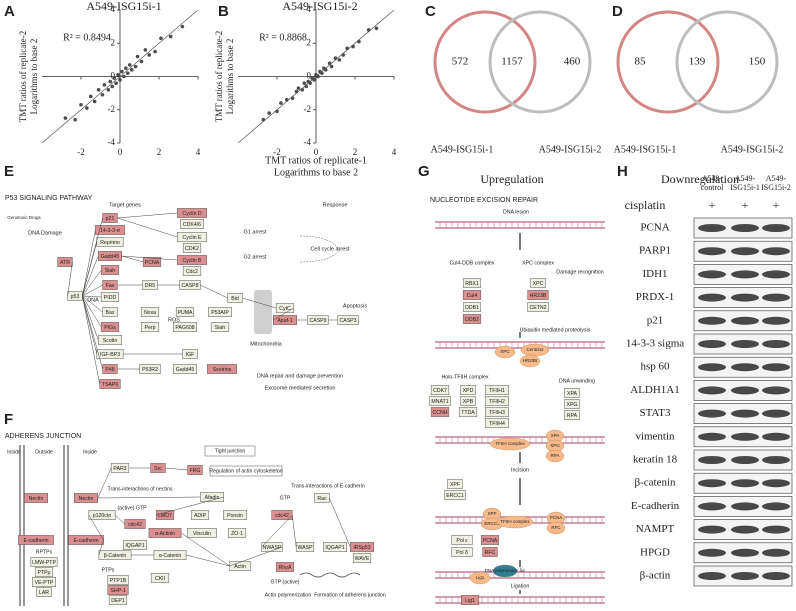  Describe the element at coordinates (200, 516) in the screenshot. I see `gene-label: ADIP` at that location.